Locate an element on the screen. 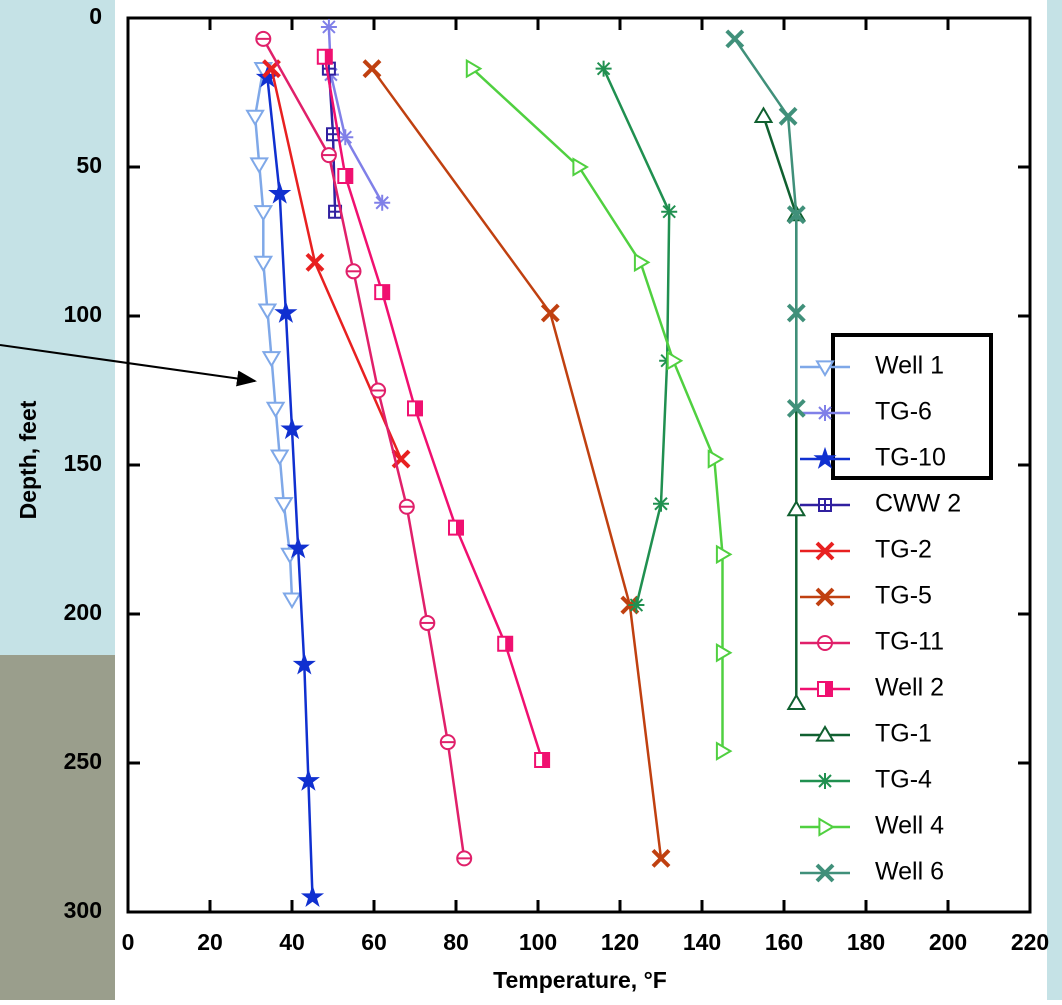 This screenshot has width=1062, height=1005. legend-label: CWW 2 is located at coordinates (918, 504).